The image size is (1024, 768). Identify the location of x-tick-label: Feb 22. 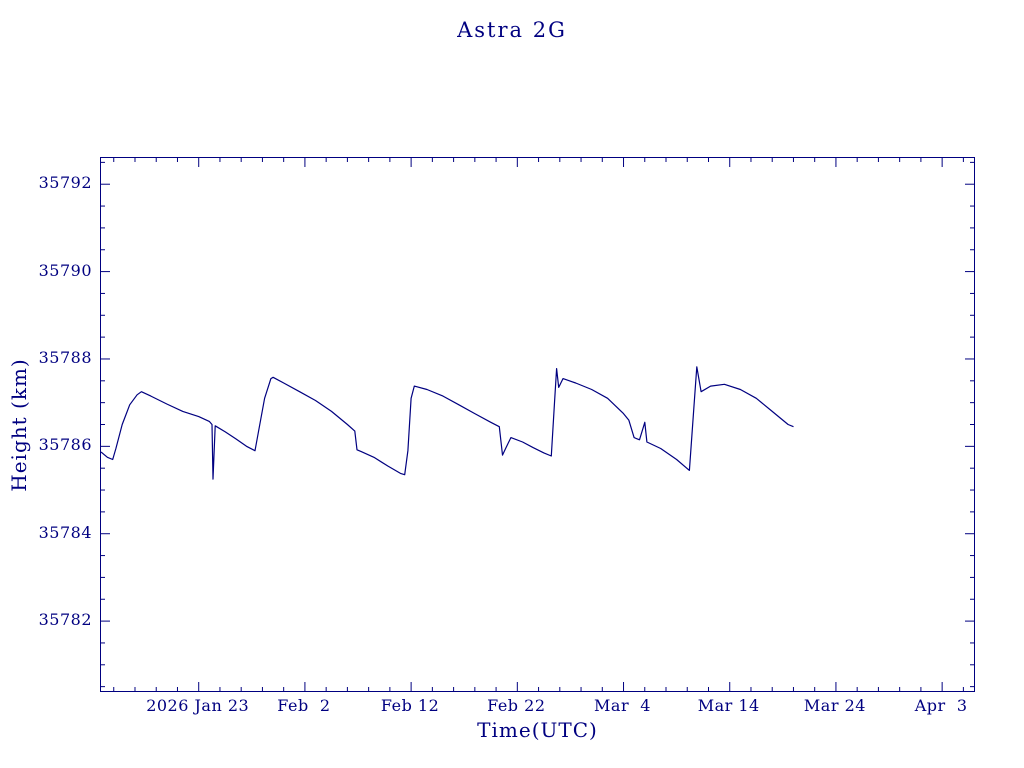
(516, 705).